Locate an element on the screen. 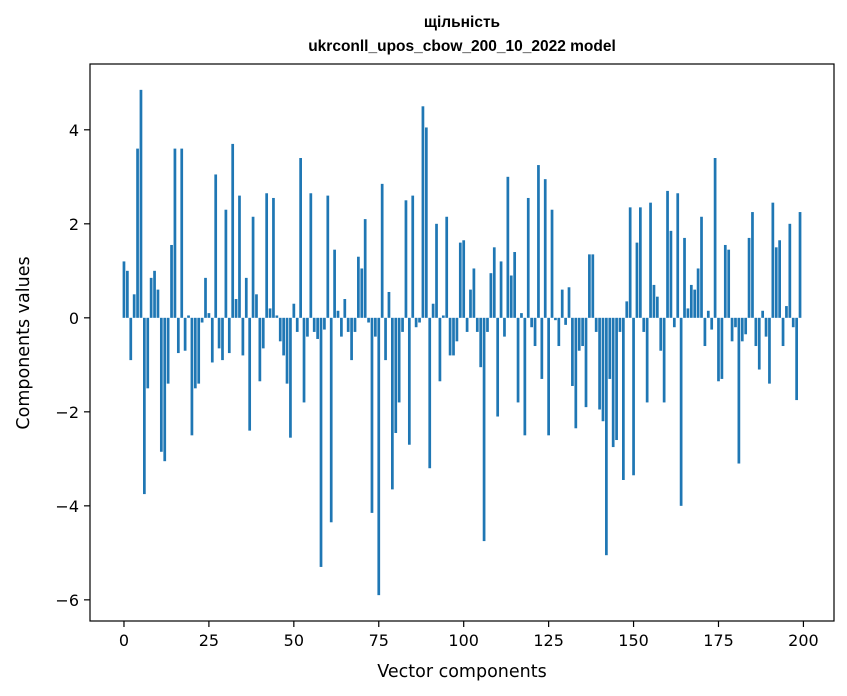 Image resolution: width=847 pixels, height=696 pixels. x-axis-label: Vector components is located at coordinates (461, 672).